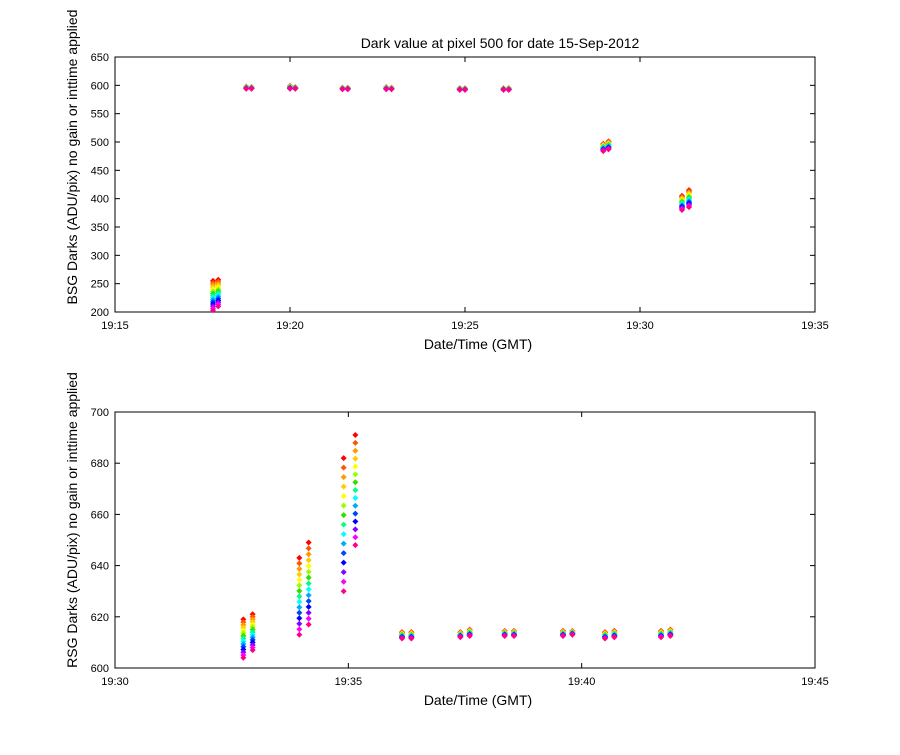  I want to click on y-tick-label: 660, so click(100, 515).